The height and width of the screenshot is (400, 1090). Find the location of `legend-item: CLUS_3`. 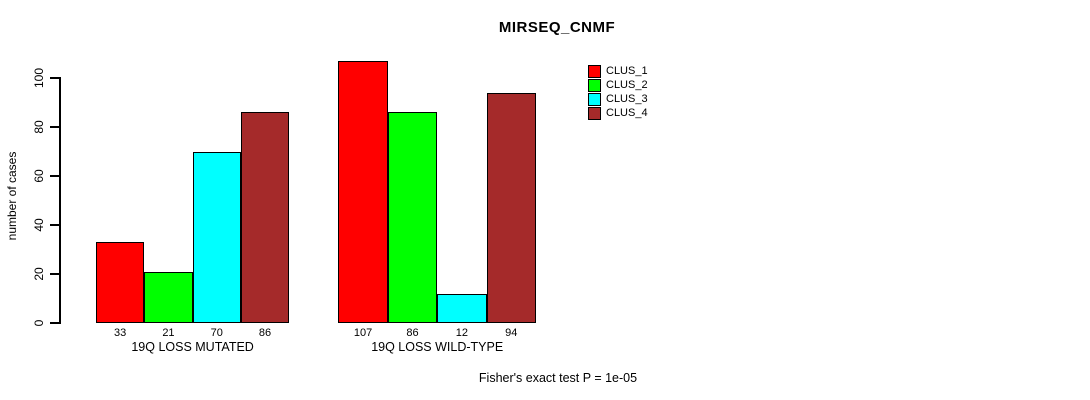

legend-item: CLUS_3 is located at coordinates (618, 99).